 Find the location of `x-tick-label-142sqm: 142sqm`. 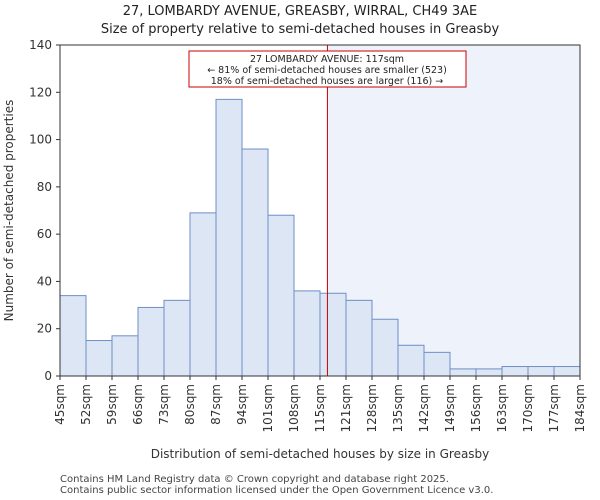

x-tick-label-142sqm: 142sqm is located at coordinates (424, 408).